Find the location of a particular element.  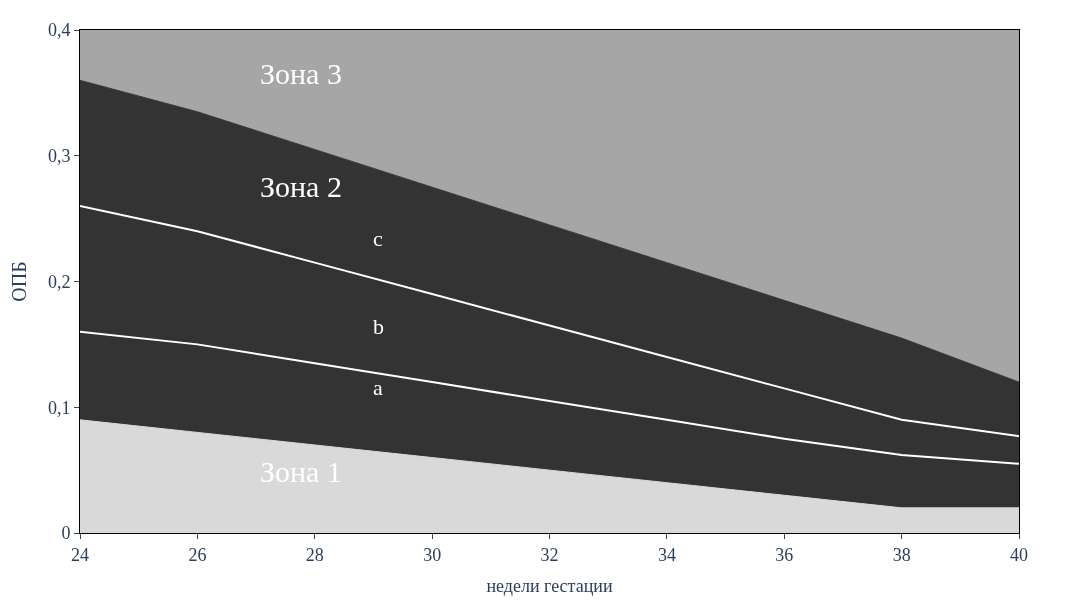

x-tick-label: 32 is located at coordinates (549, 554).